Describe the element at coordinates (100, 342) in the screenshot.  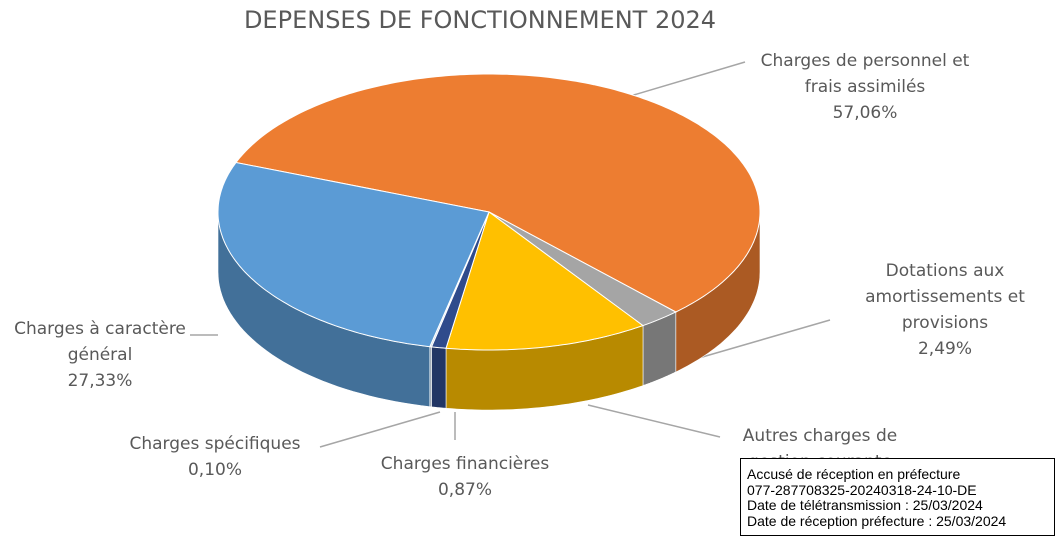
I see `category-label: Charges à caractère général` at that location.